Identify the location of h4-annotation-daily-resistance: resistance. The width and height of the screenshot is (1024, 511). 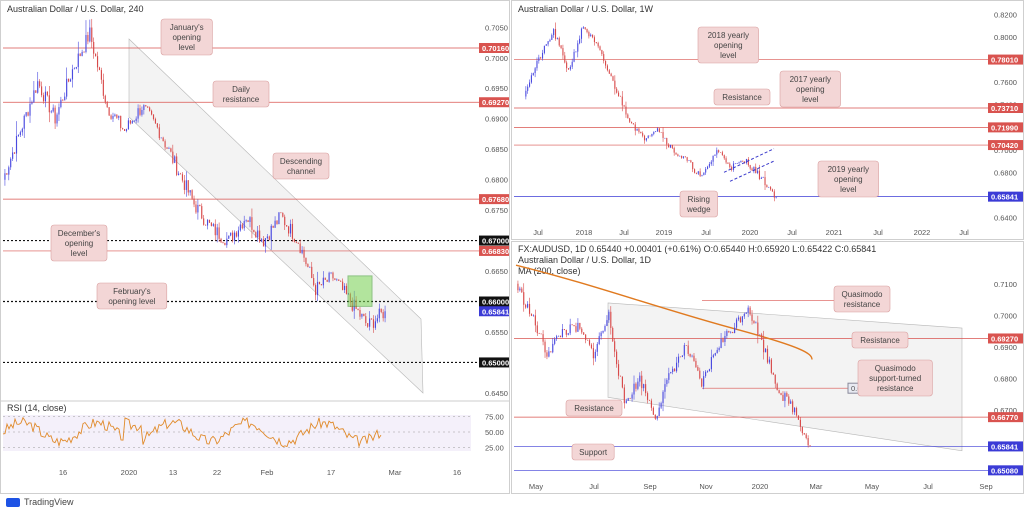
(241, 99).